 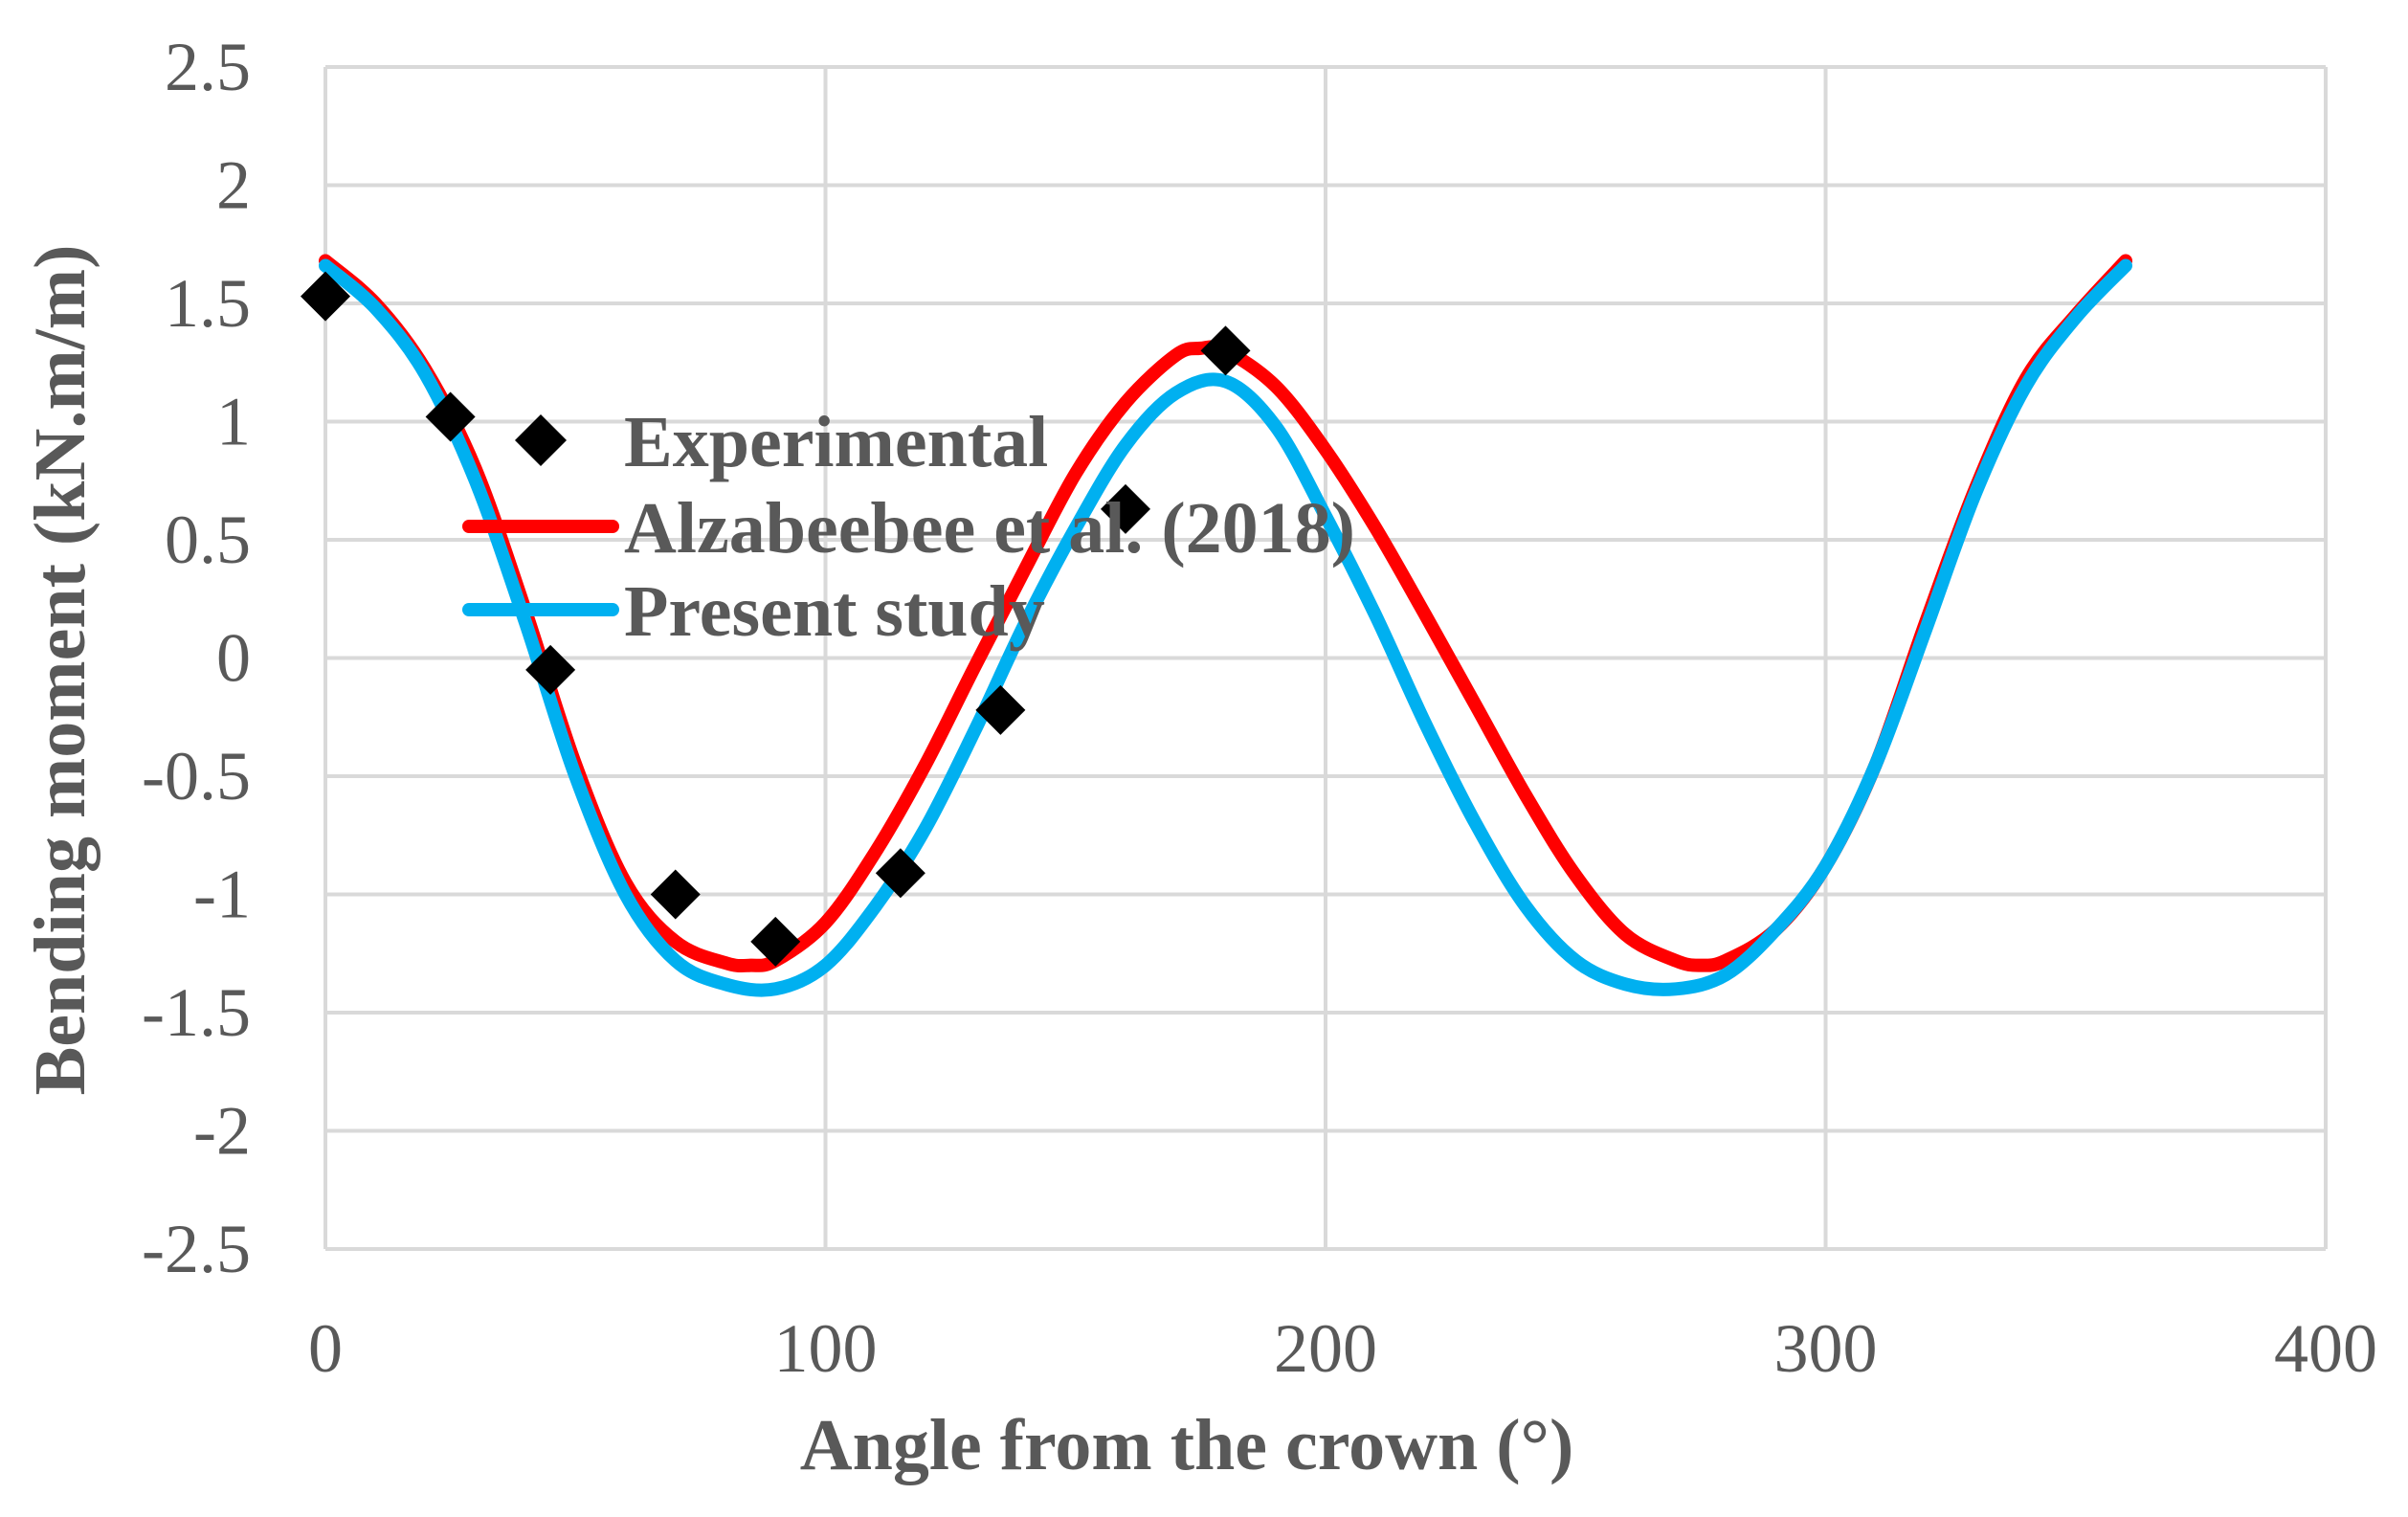 I want to click on legend-marker, so click(x=541, y=440).